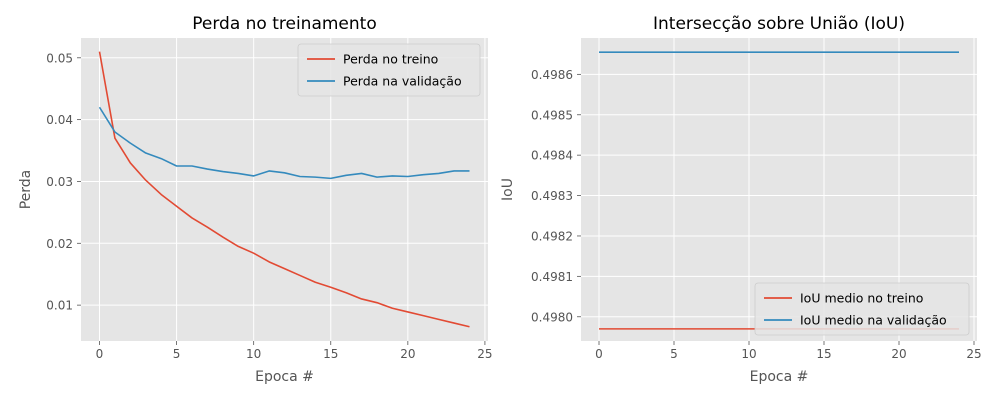 The width and height of the screenshot is (1000, 400). I want to click on y-tick-label: 0.4986, so click(552, 75).